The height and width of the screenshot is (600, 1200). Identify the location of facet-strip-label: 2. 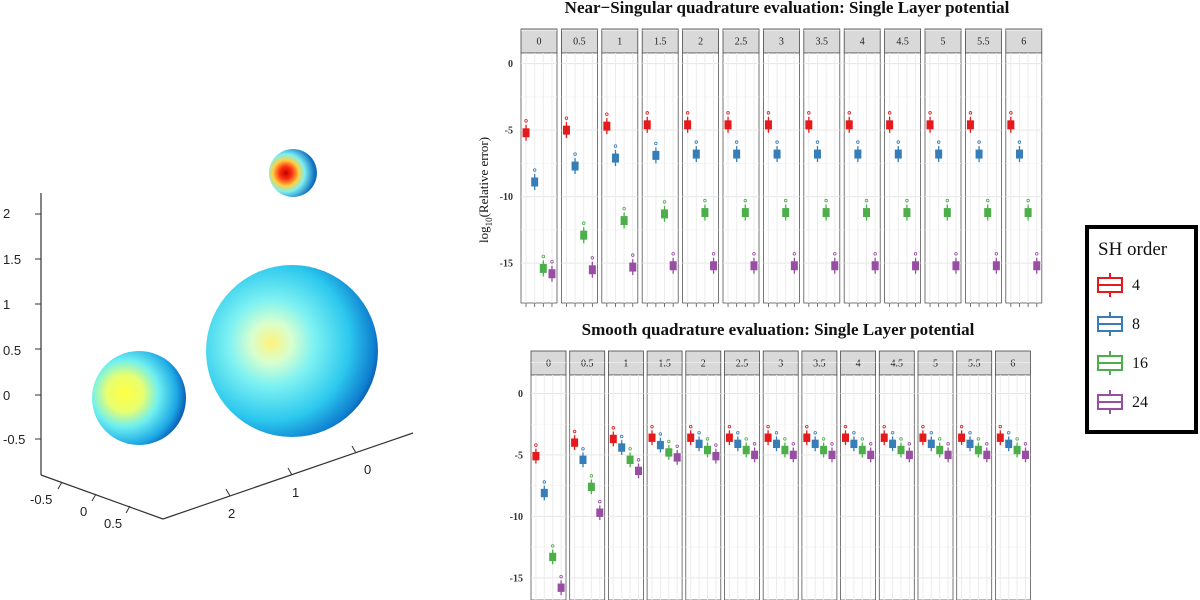
(700, 42).